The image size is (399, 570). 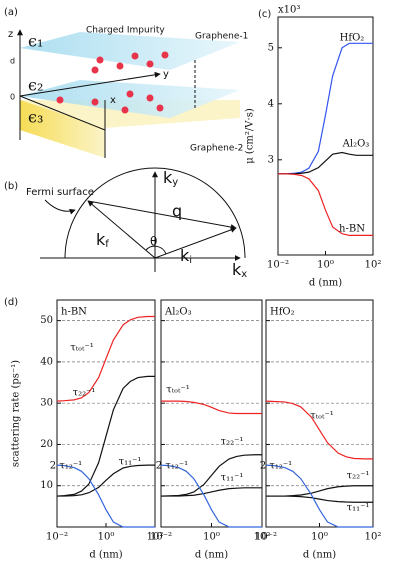 I want to click on y-tick-label: 40, so click(x=46, y=361).